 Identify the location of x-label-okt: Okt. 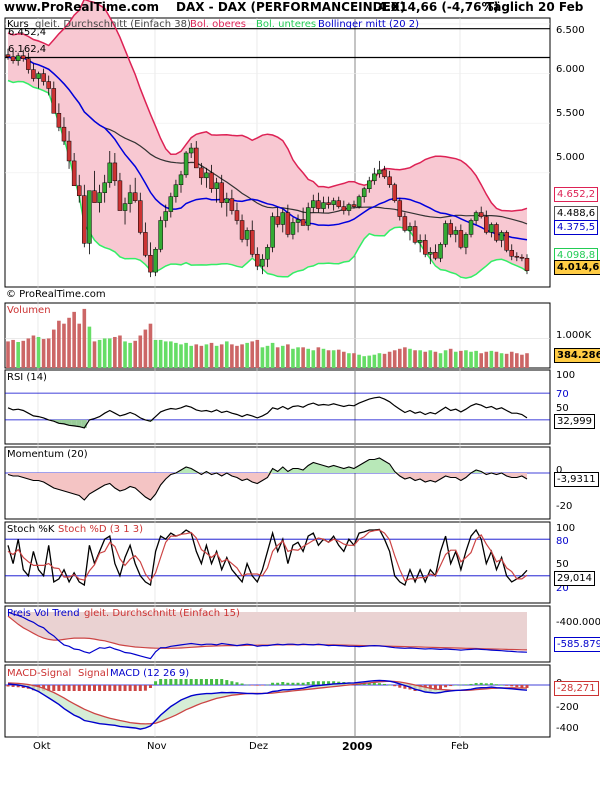
(42, 746).